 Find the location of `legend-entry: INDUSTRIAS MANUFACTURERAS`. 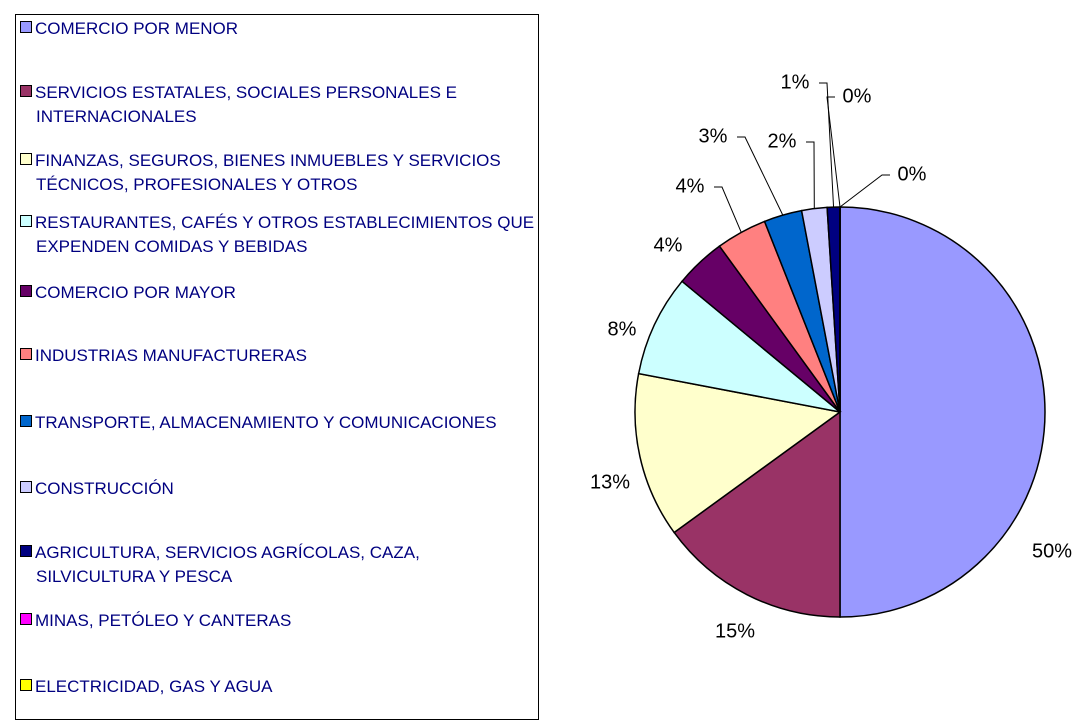

legend-entry: INDUSTRIAS MANUFACTURERAS is located at coordinates (278, 356).